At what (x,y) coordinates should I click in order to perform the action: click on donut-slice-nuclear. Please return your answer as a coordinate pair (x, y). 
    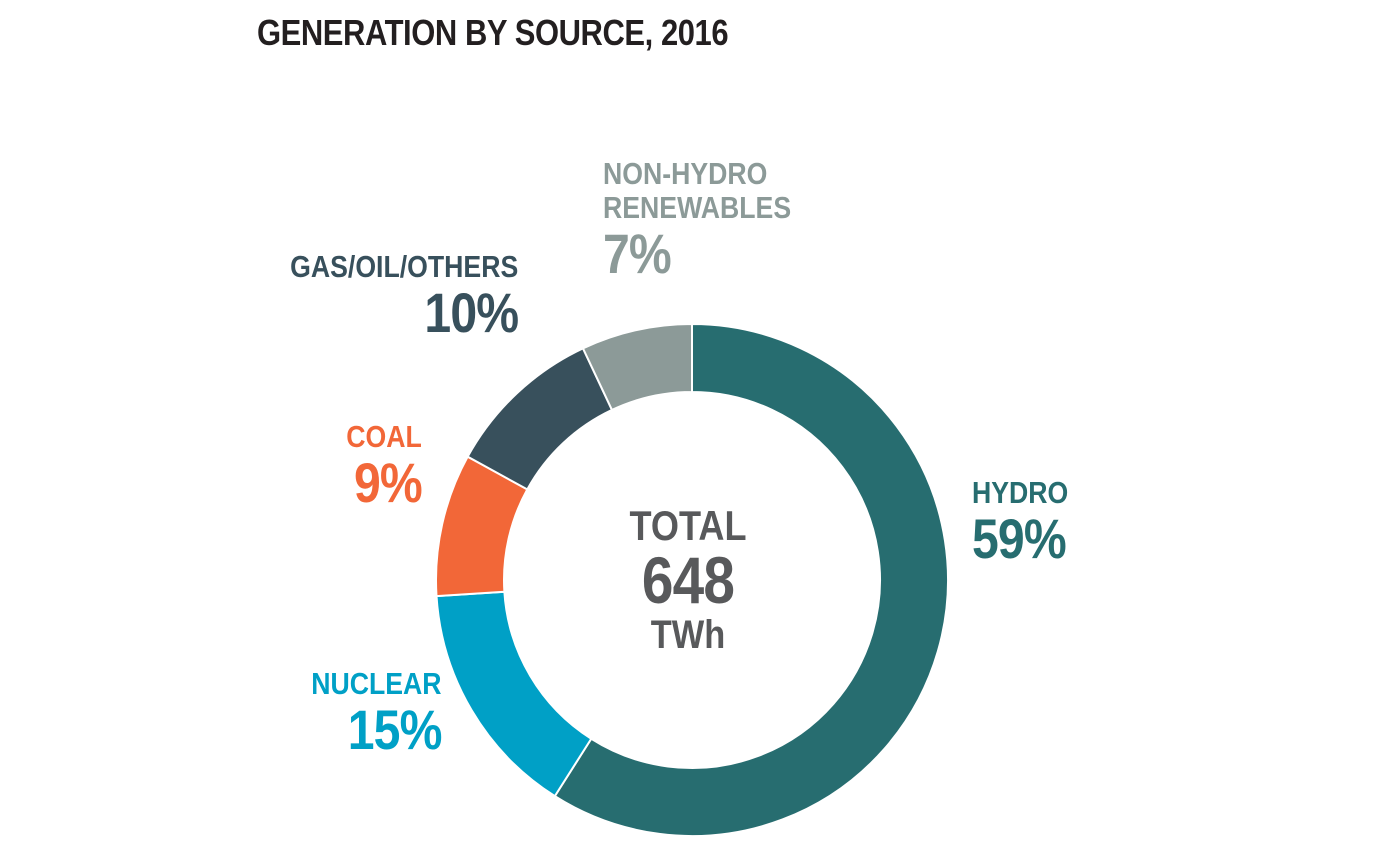
    Looking at the image, I should click on (514, 694).